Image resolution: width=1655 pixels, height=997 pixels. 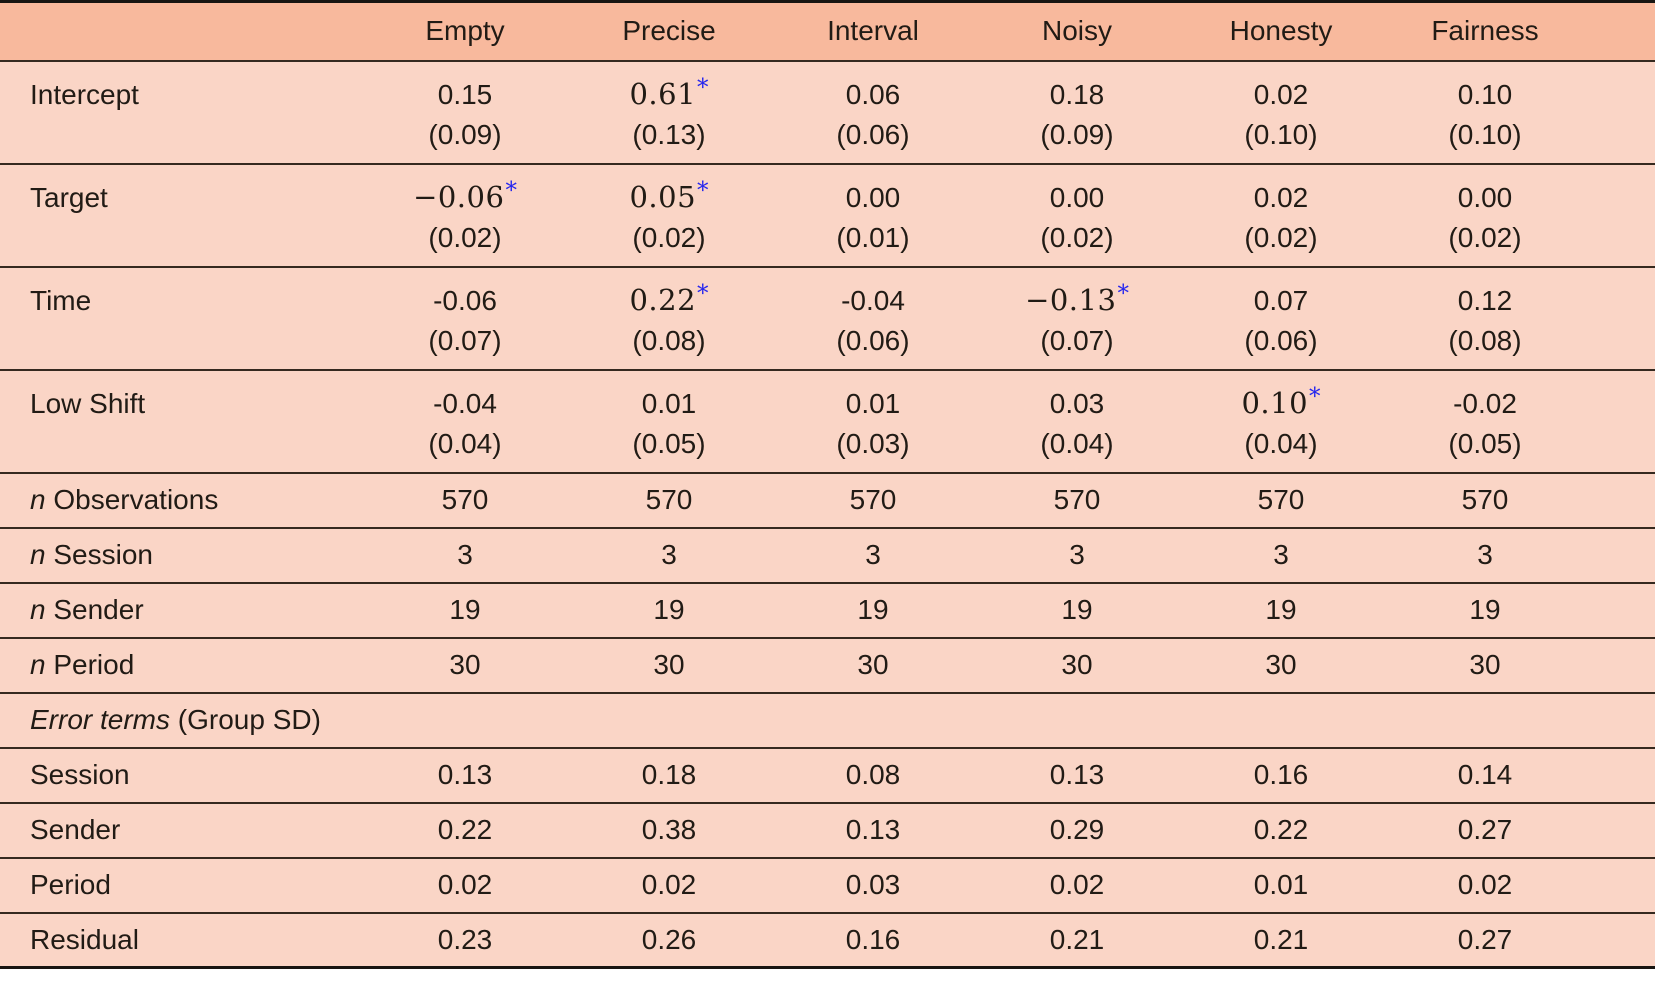 What do you see at coordinates (38, 554) in the screenshot?
I see `italic-n: n` at bounding box center [38, 554].